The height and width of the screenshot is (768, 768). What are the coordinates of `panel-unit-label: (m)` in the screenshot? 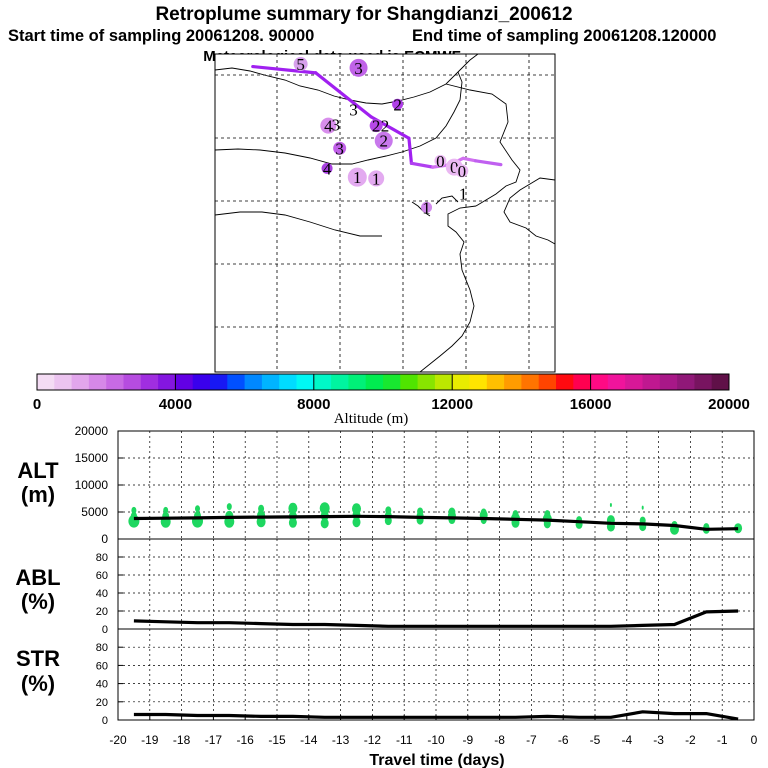 It's located at (38, 494).